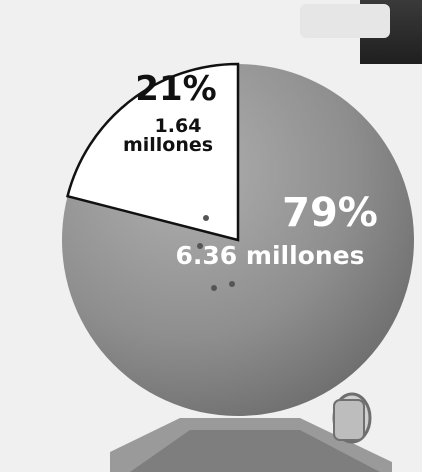 The image size is (422, 472). Describe the element at coordinates (178, 126) in the screenshot. I see `slice-21-value-line1: 1.64` at that location.